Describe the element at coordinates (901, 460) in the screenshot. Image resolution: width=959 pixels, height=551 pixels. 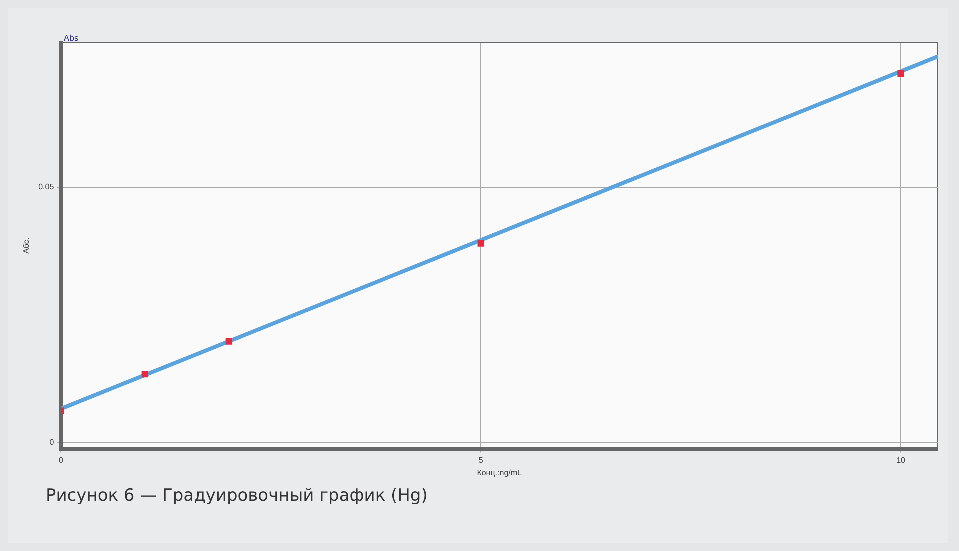
I see `x-tick-label: 10` at that location.